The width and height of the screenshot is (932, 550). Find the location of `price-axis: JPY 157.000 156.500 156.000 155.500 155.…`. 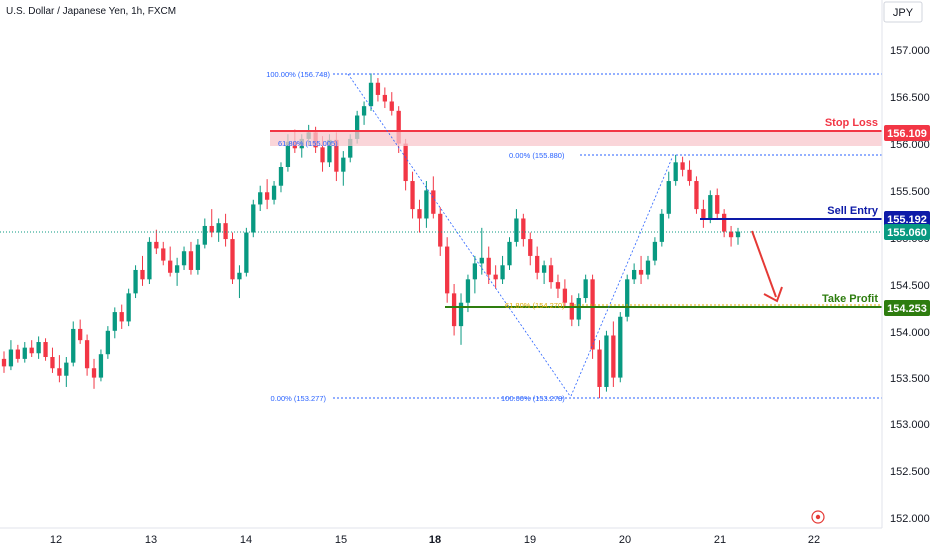

price-axis: JPY 157.000 156.500 156.000 155.500 155.… is located at coordinates (906, 275).